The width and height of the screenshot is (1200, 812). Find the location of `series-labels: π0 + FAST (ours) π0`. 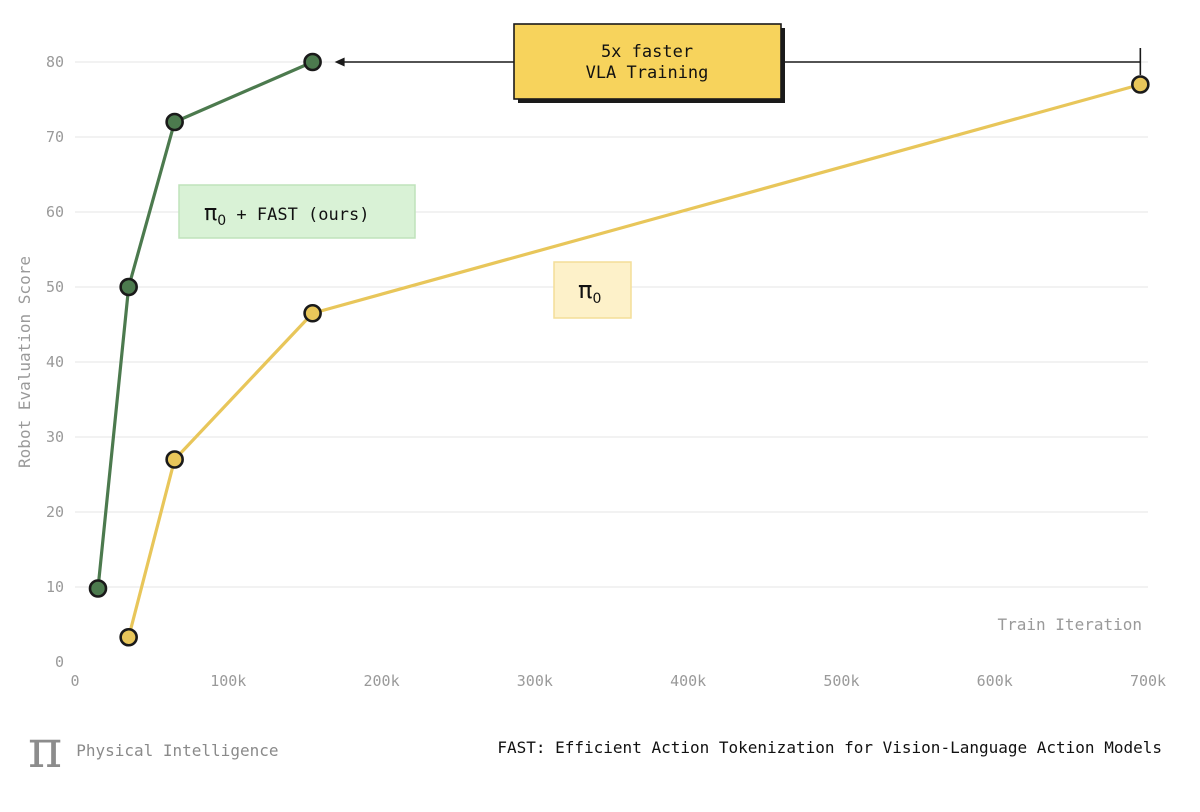

series-labels: π0 + FAST (ours) π0 is located at coordinates (405, 251).